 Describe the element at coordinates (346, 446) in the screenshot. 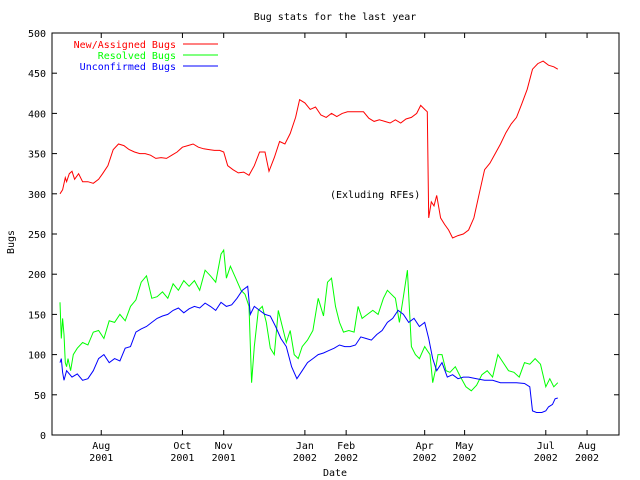

I see `x-tick-label-month: Feb` at that location.